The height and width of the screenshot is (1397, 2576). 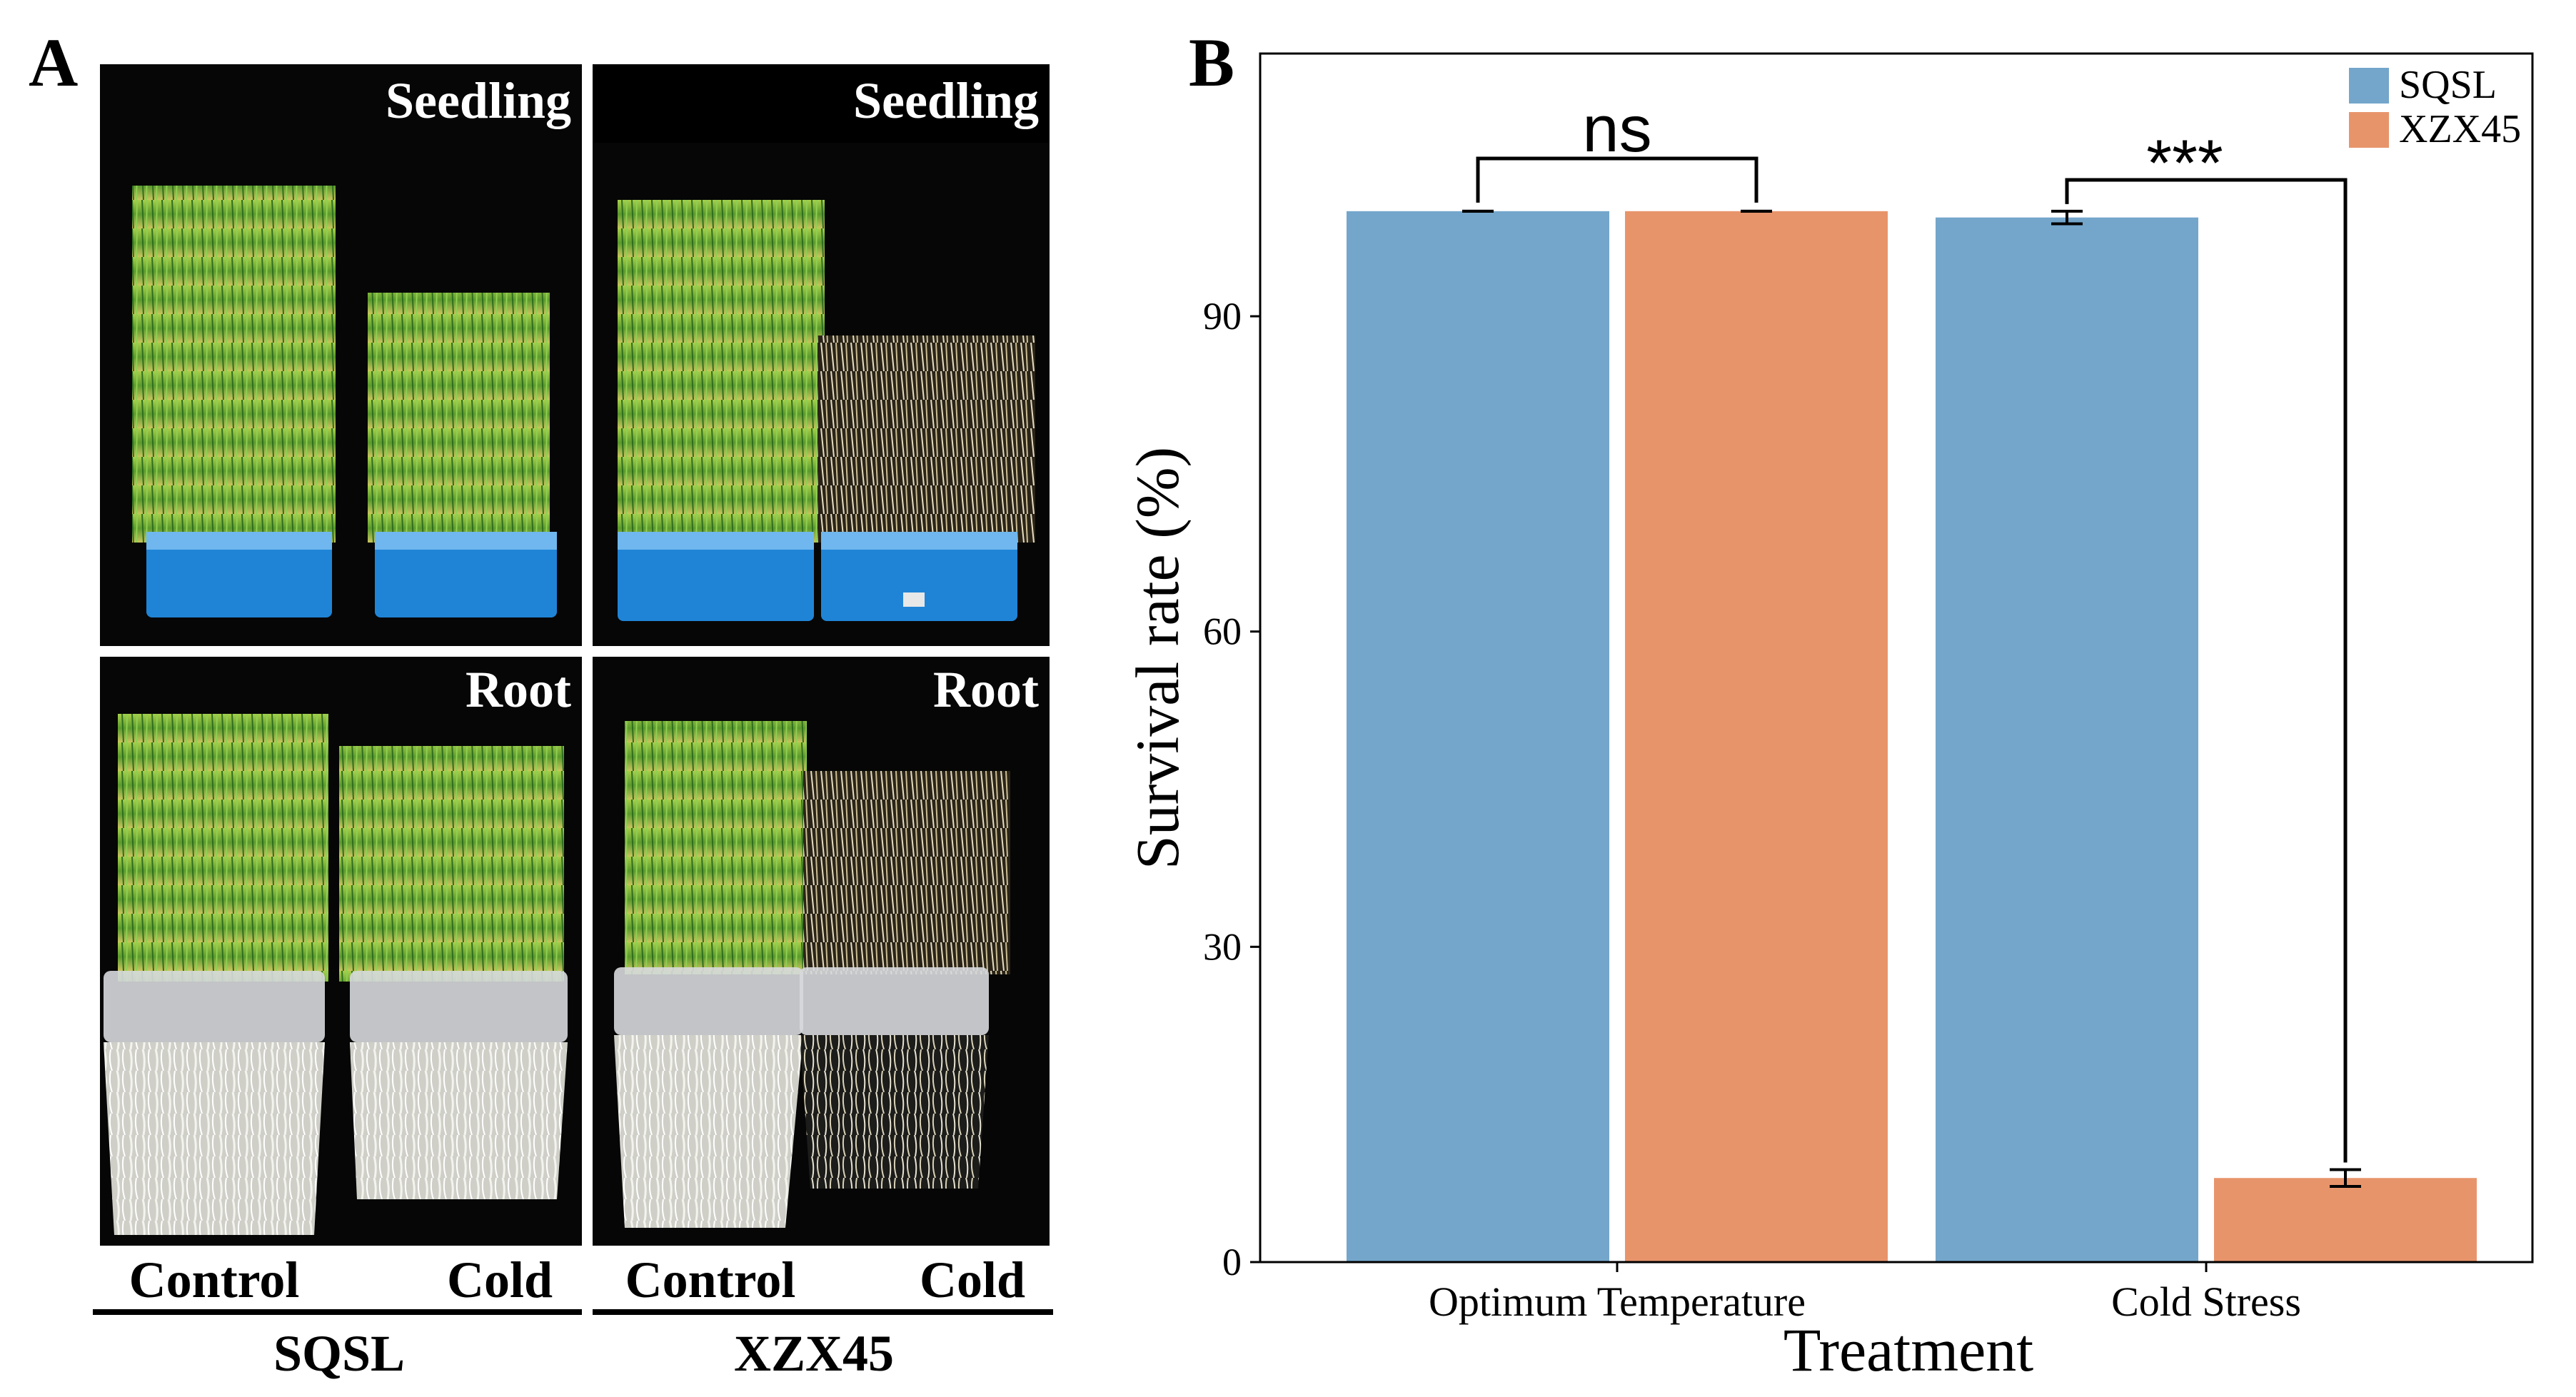 What do you see at coordinates (1212, 62) in the screenshot?
I see `panel-b-letter: B` at bounding box center [1212, 62].